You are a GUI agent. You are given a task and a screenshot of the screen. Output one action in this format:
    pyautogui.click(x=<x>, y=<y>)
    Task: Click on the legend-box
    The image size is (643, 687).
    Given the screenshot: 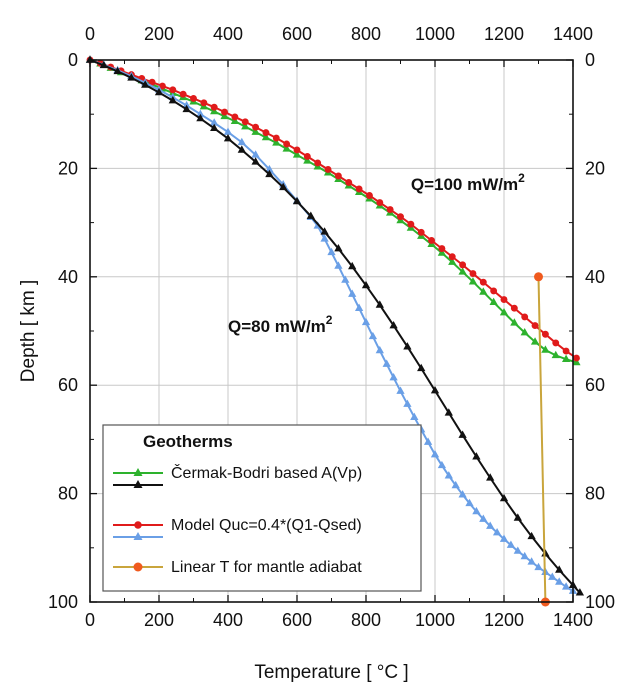 What is the action you would take?
    pyautogui.click(x=262, y=508)
    